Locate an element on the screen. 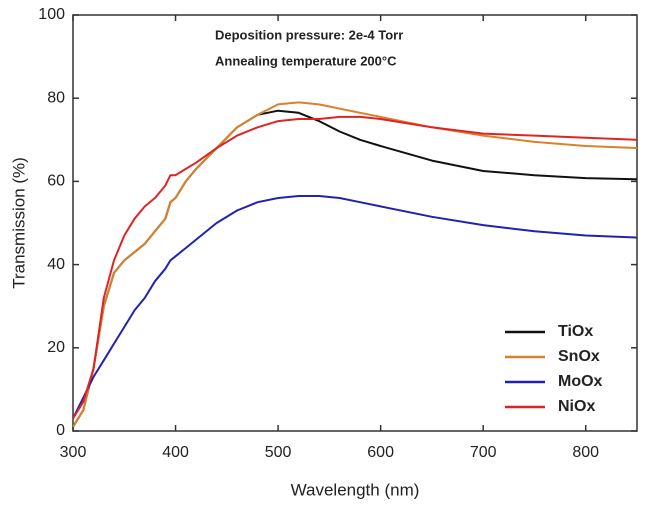  annotation: Annealing temperature 200°C is located at coordinates (306, 60).